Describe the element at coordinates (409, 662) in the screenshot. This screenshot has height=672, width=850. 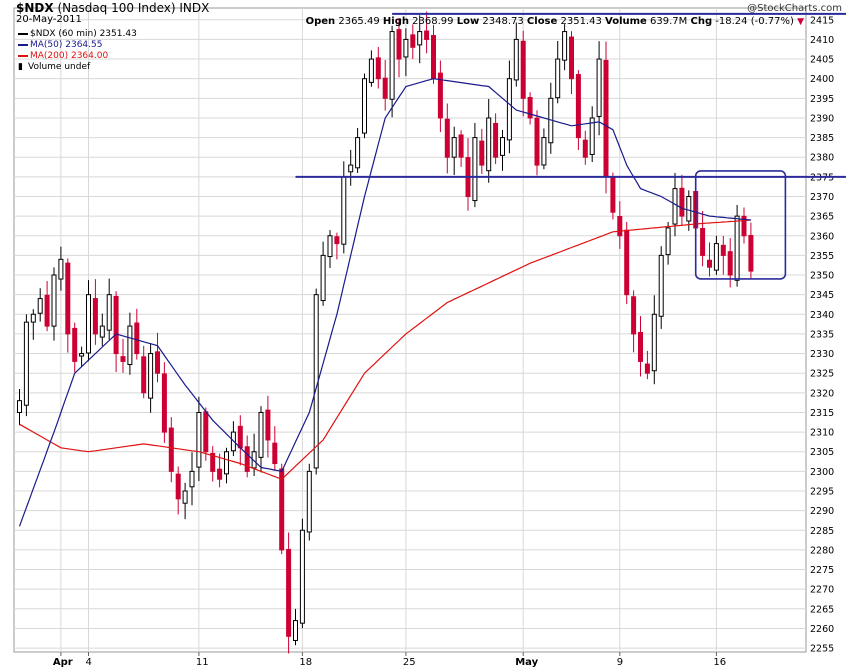
I see `x-tick-label: 25` at that location.